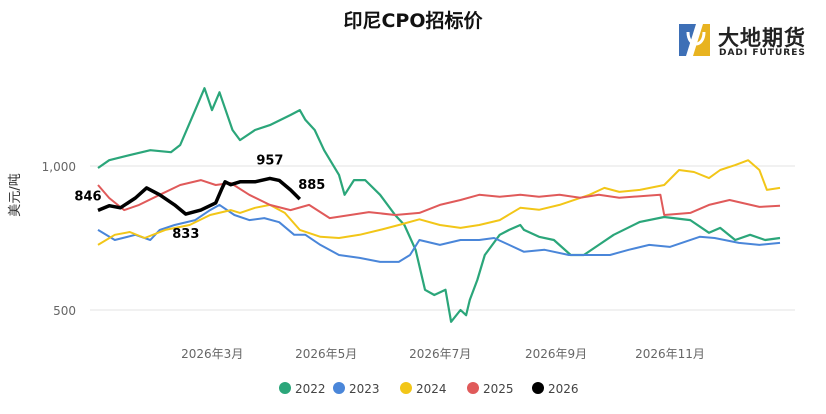 Image resolution: width=826 pixels, height=414 pixels. I want to click on x-tick-label: 2026年7月, so click(440, 354).